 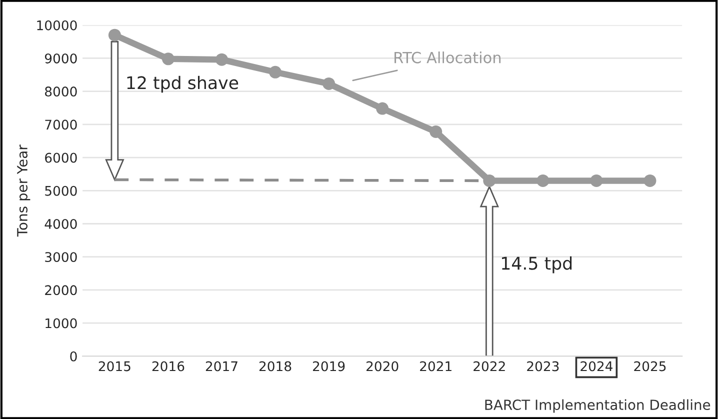 What do you see at coordinates (73, 356) in the screenshot?
I see `y-tick-label: 0` at bounding box center [73, 356].